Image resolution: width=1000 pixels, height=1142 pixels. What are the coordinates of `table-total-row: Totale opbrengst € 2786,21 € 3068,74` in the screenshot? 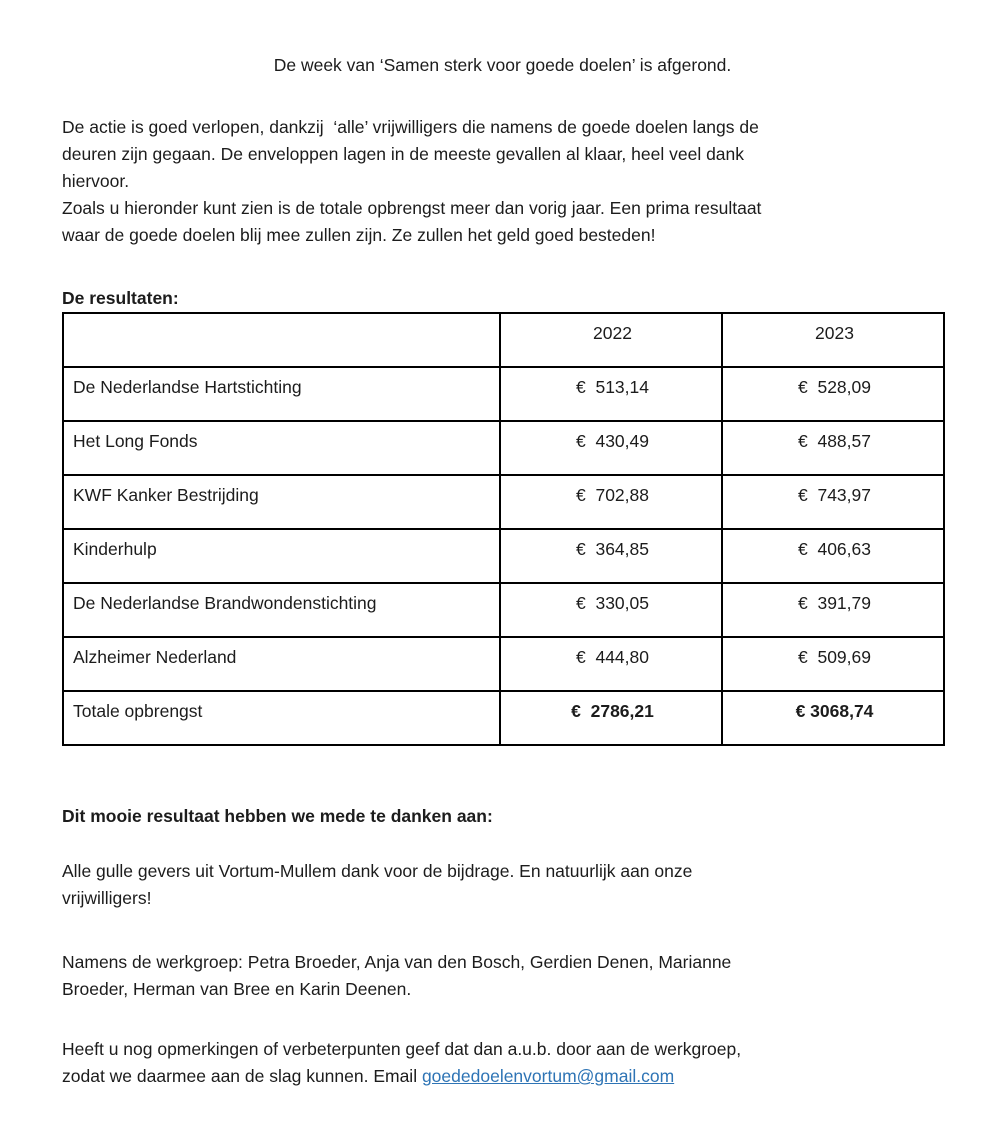 It's located at (503, 718).